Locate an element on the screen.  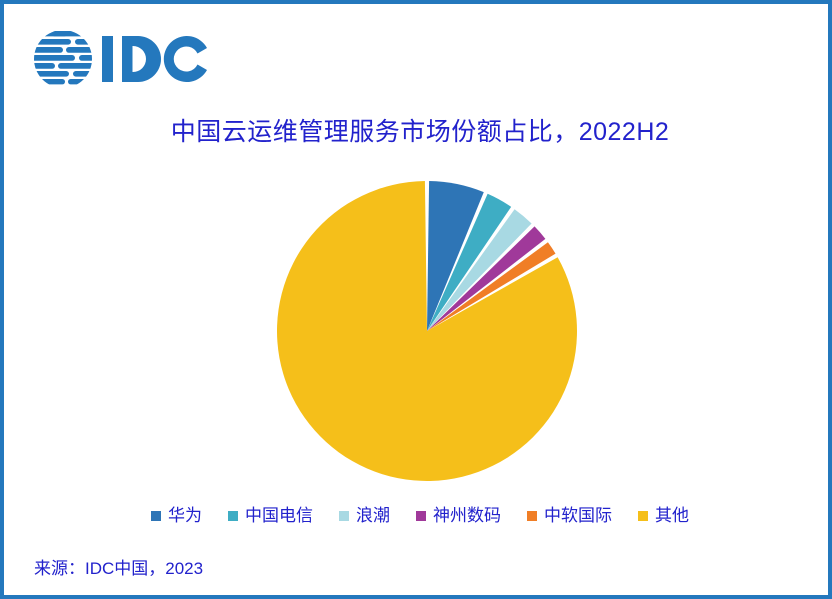
legend-item: 神州数码 is located at coordinates (458, 515).